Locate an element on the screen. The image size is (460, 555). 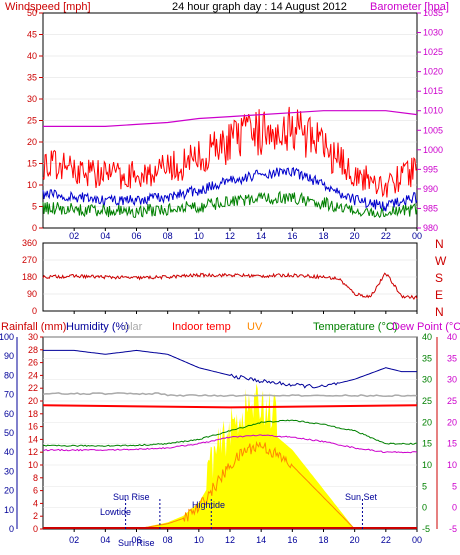
wind-y-tick-label: 15 is located at coordinates (32, 164).